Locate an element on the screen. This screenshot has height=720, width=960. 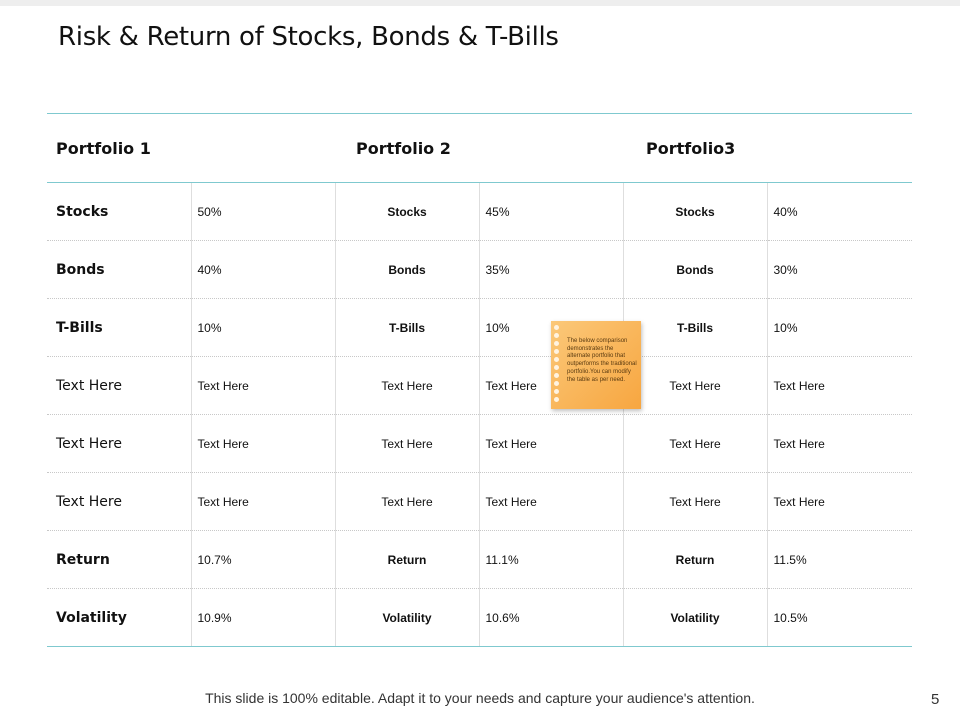
table-row: T-Bills 10% T-Bills 10% T-Bills 10% is located at coordinates (479, 327).